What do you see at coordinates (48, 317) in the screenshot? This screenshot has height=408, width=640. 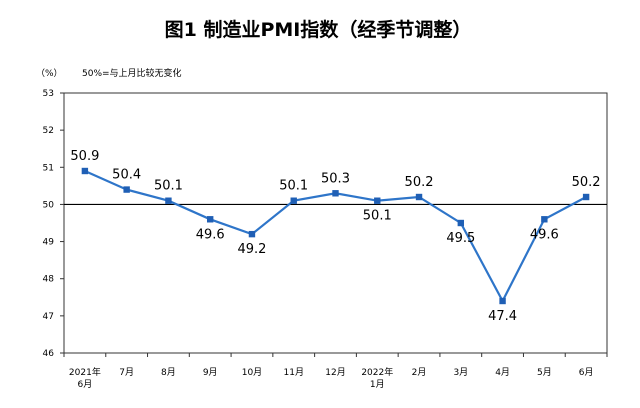 I see `y-tick-label: 47` at bounding box center [48, 317].